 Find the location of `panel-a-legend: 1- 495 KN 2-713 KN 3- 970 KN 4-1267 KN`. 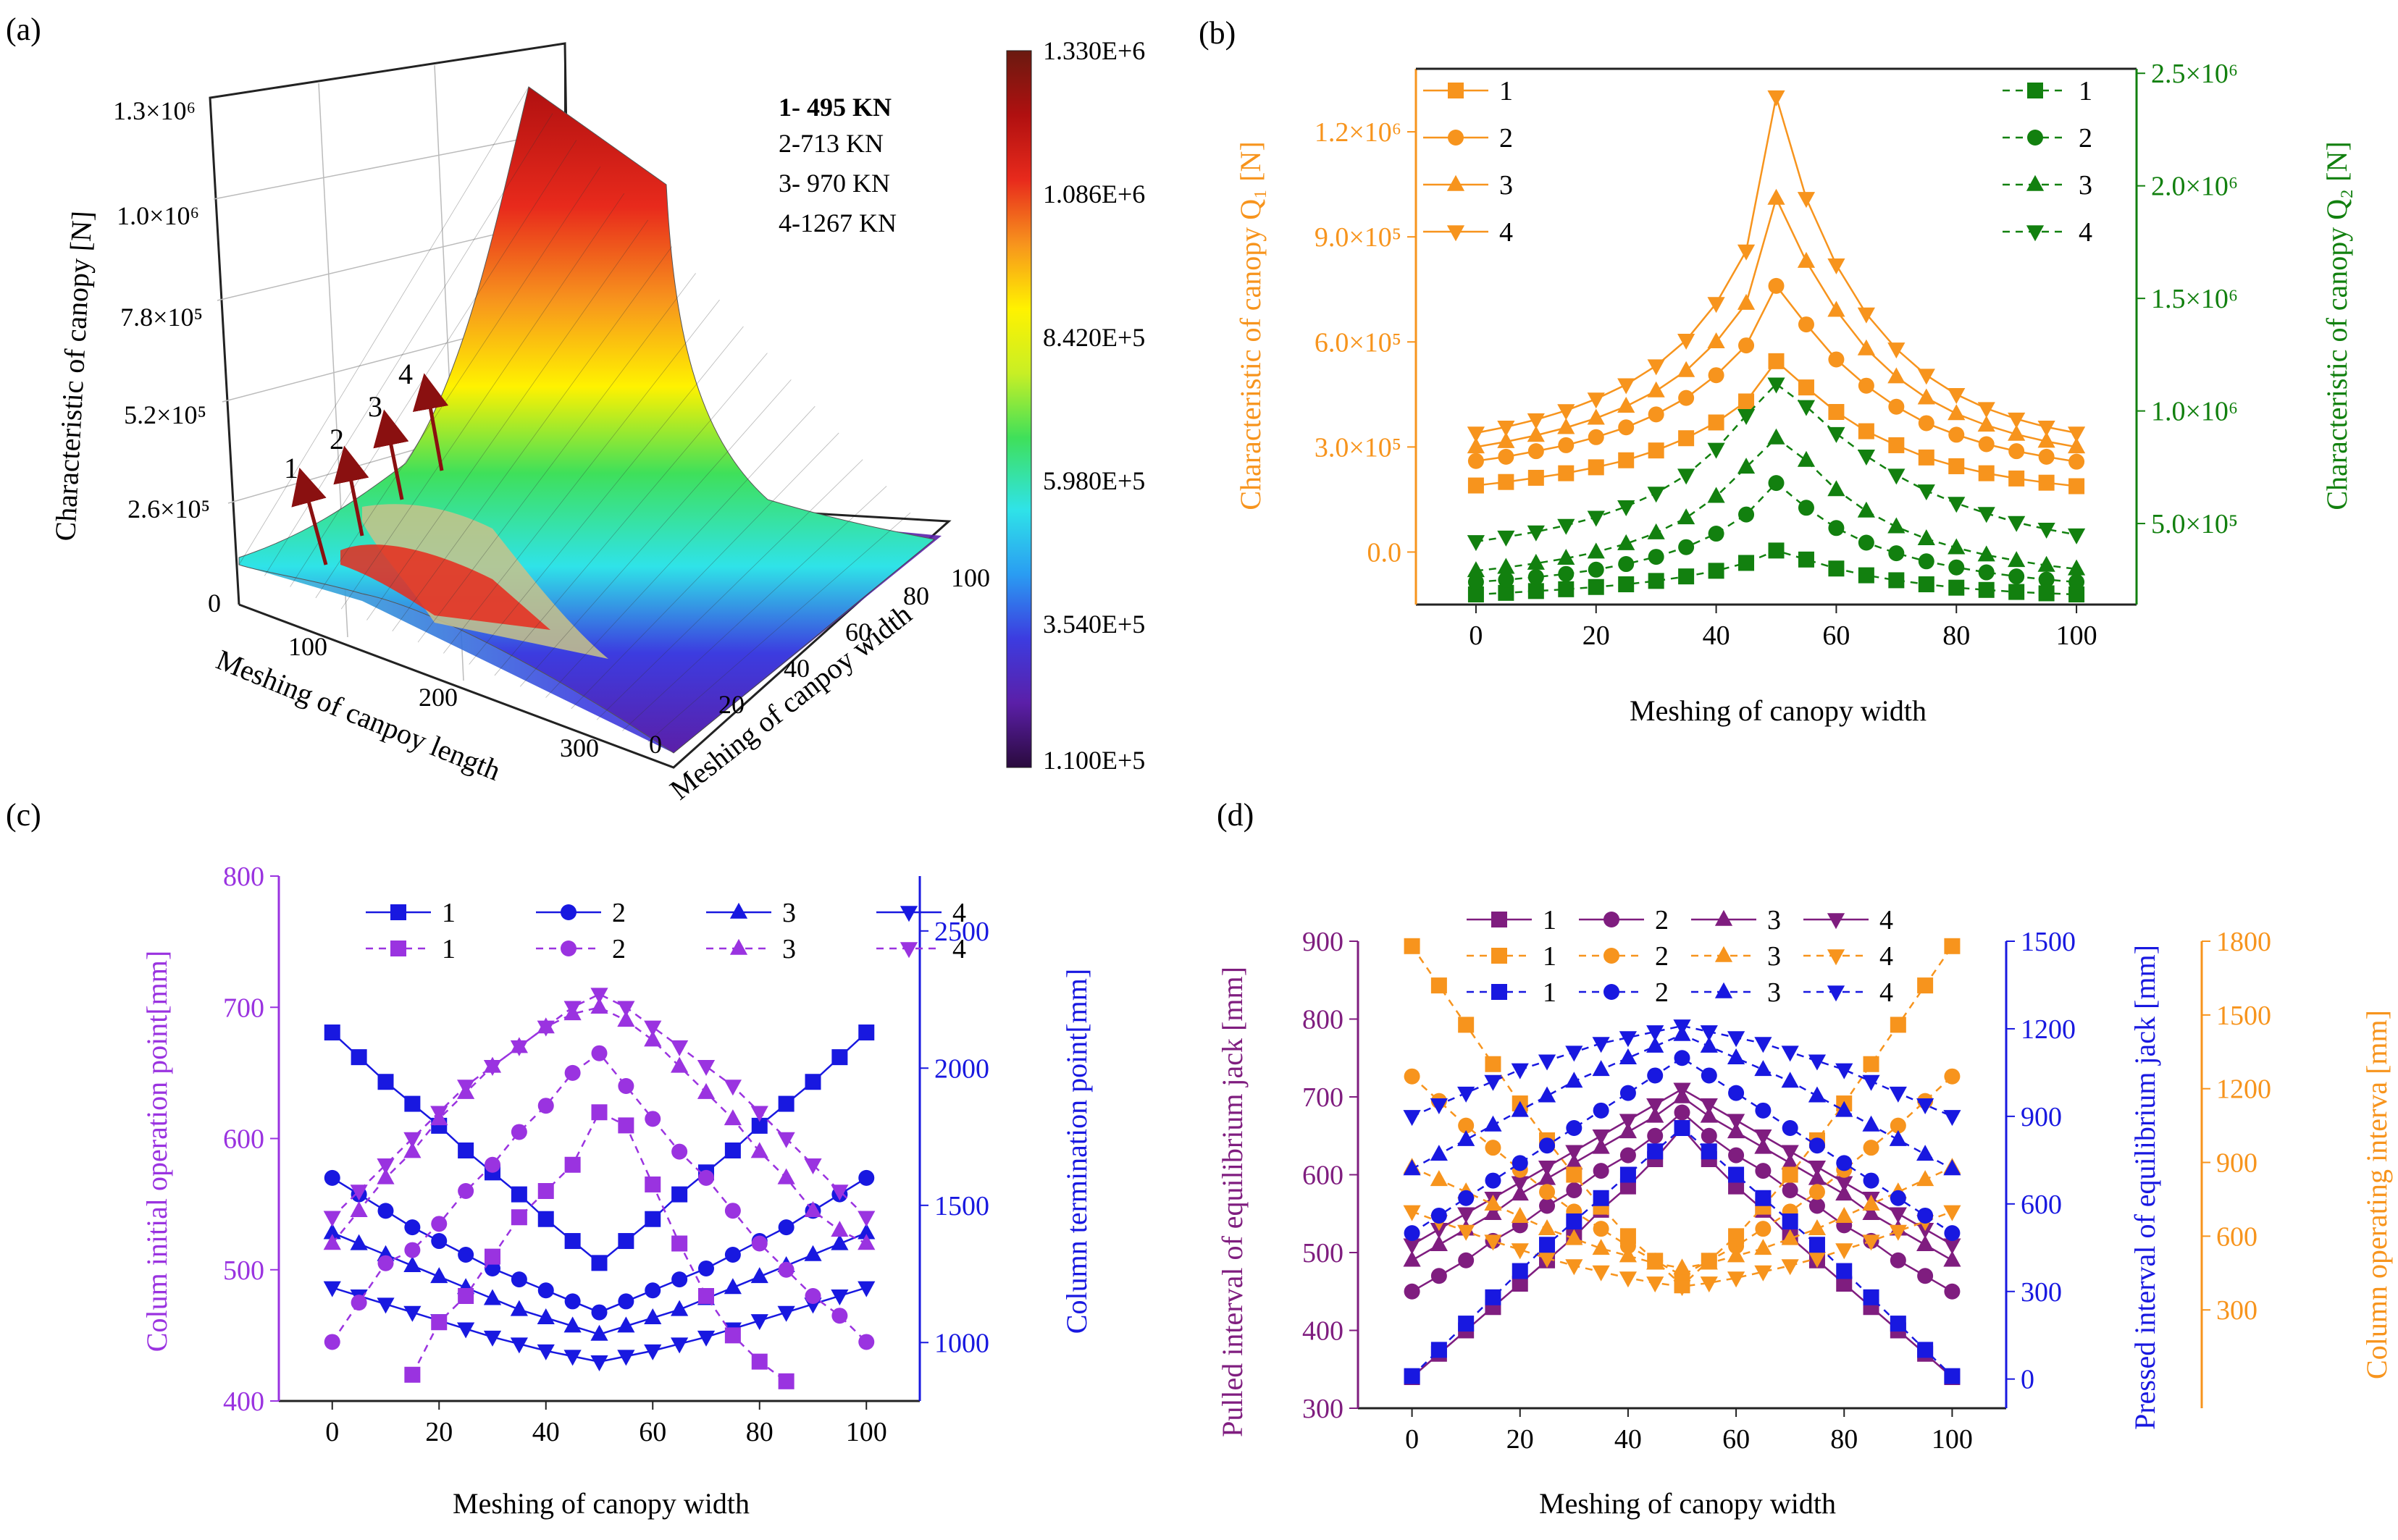

panel-a-legend: 1- 495 KN 2-713 KN 3- 970 KN 4-1267 KN is located at coordinates (838, 165).